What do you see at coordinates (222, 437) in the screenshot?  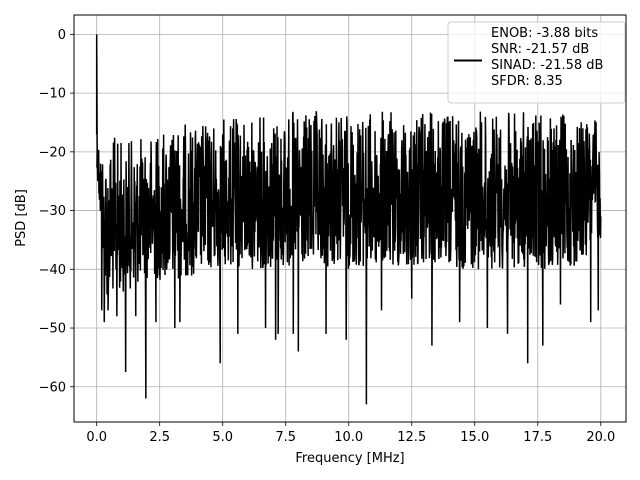 I see `x-tick-label: 5.0` at bounding box center [222, 437].